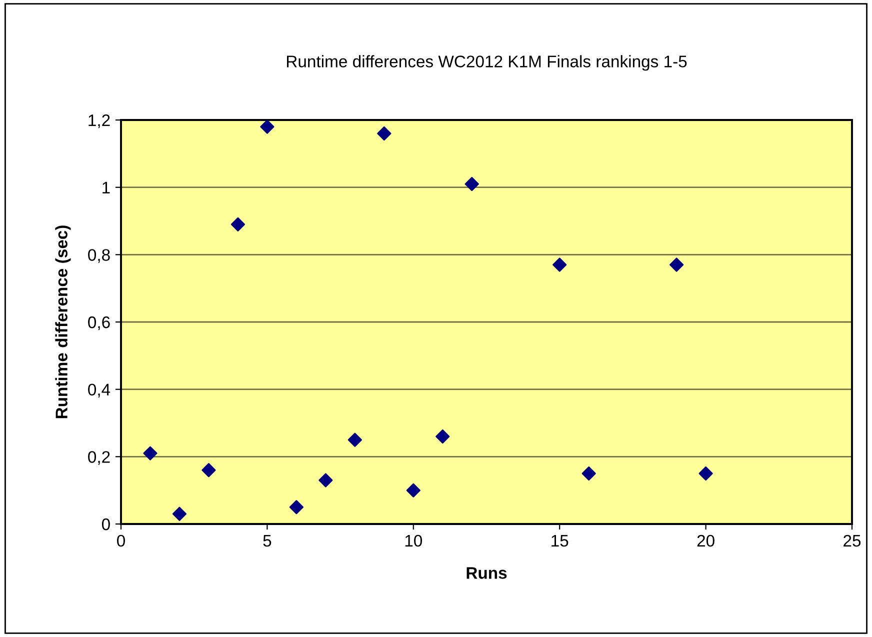 This screenshot has height=637, width=872. Describe the element at coordinates (106, 524) in the screenshot. I see `y-tick-label: 0` at that location.